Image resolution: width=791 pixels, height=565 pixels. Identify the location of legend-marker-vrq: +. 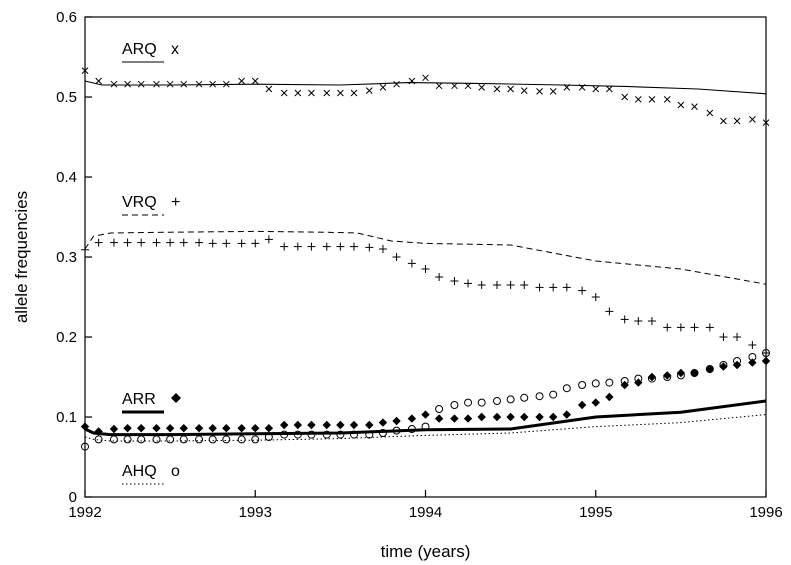
(175, 202).